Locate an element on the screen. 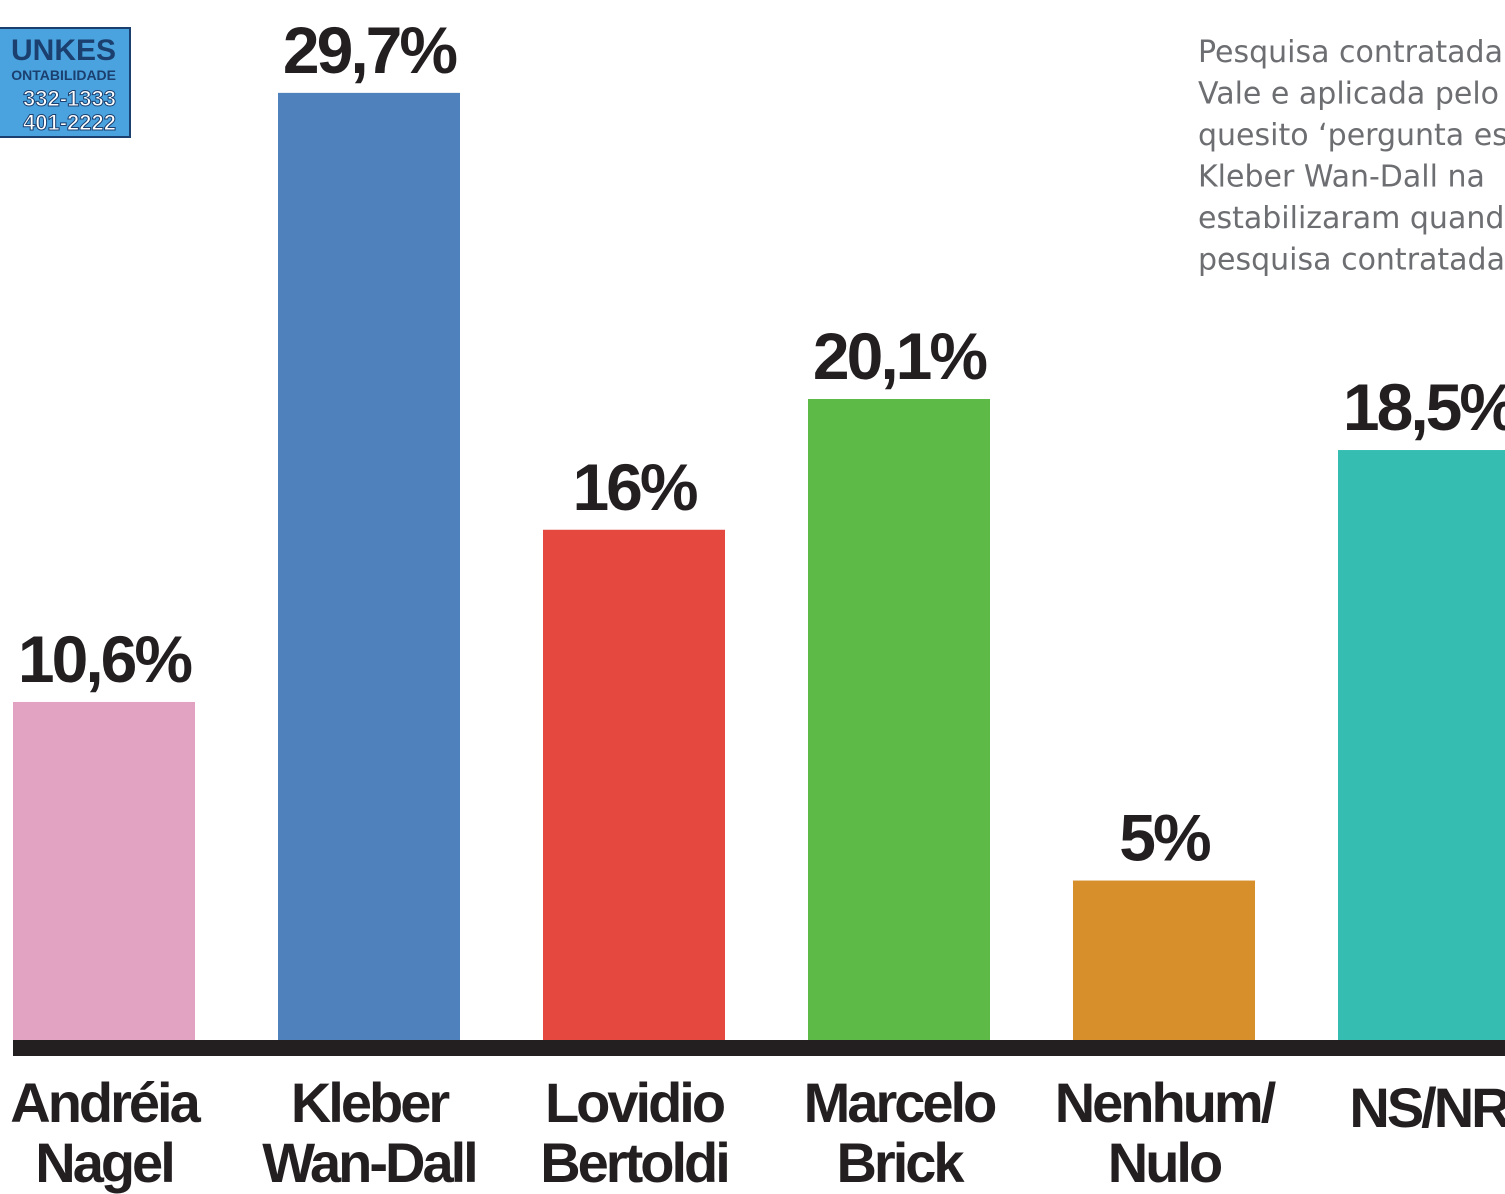 The height and width of the screenshot is (1194, 1505). logo-box is located at coordinates (65, 82).